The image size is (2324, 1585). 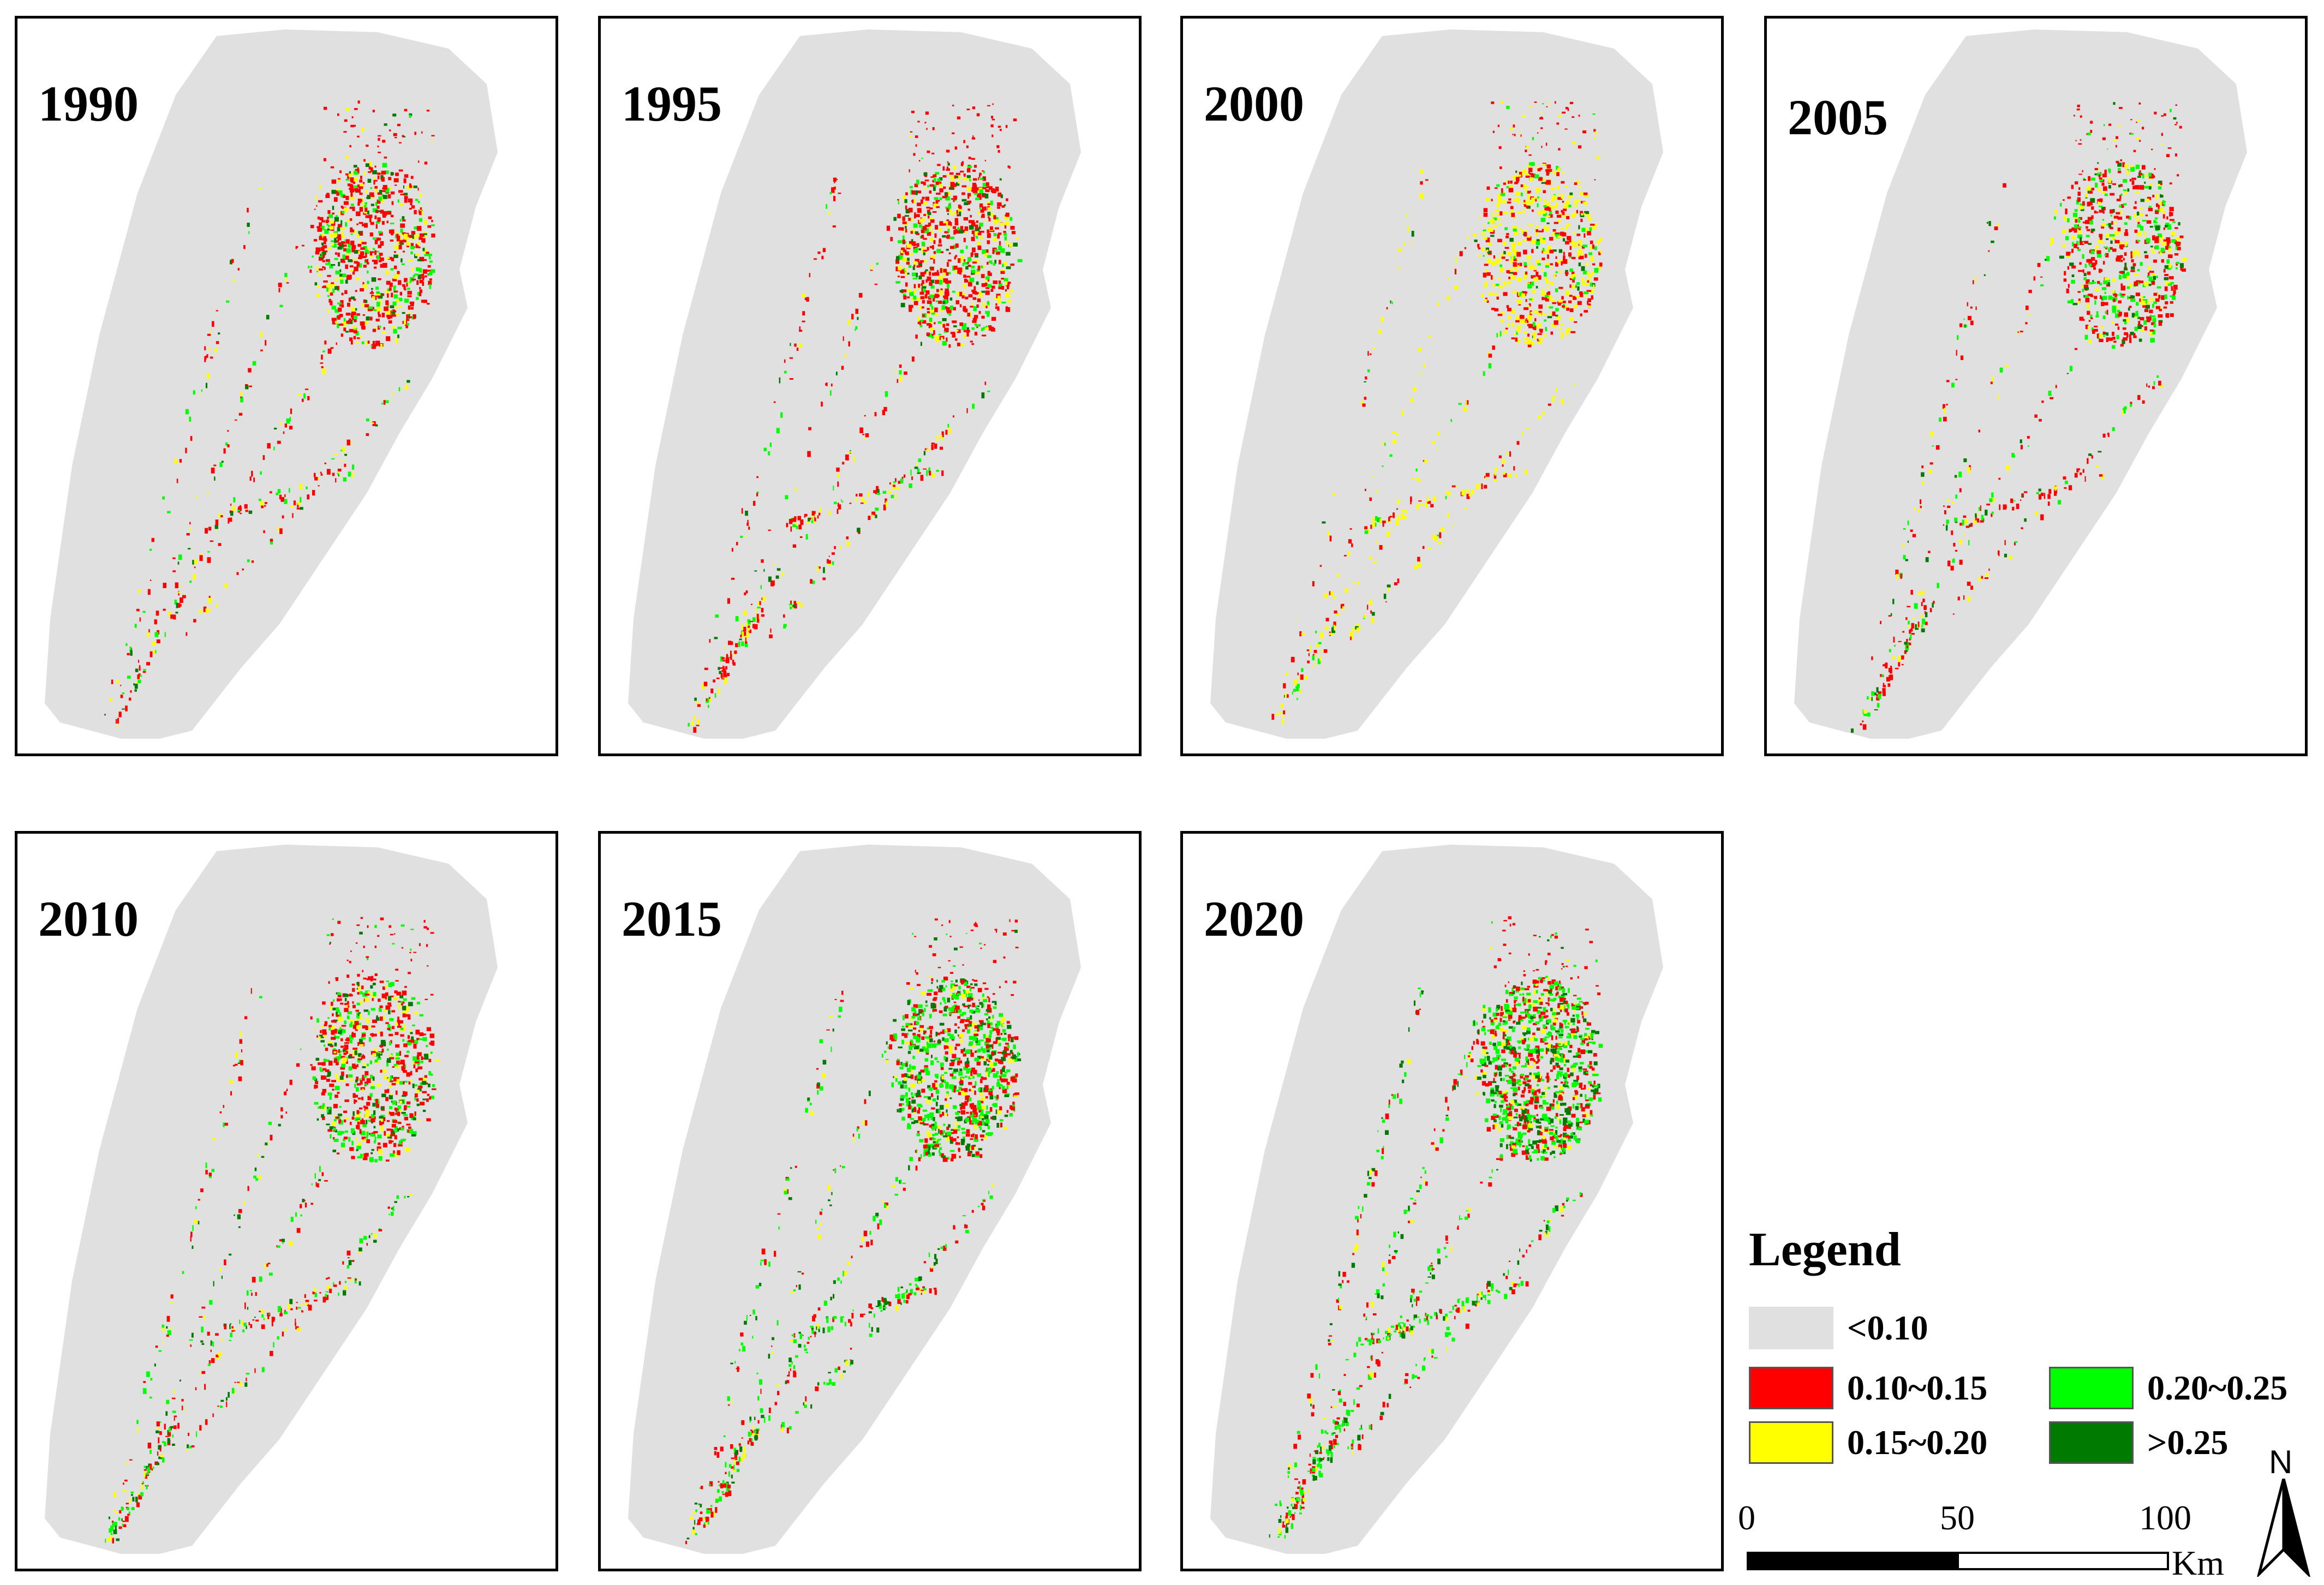 What do you see at coordinates (2091, 1442) in the screenshot?
I see `legend-swatch-gt025` at bounding box center [2091, 1442].